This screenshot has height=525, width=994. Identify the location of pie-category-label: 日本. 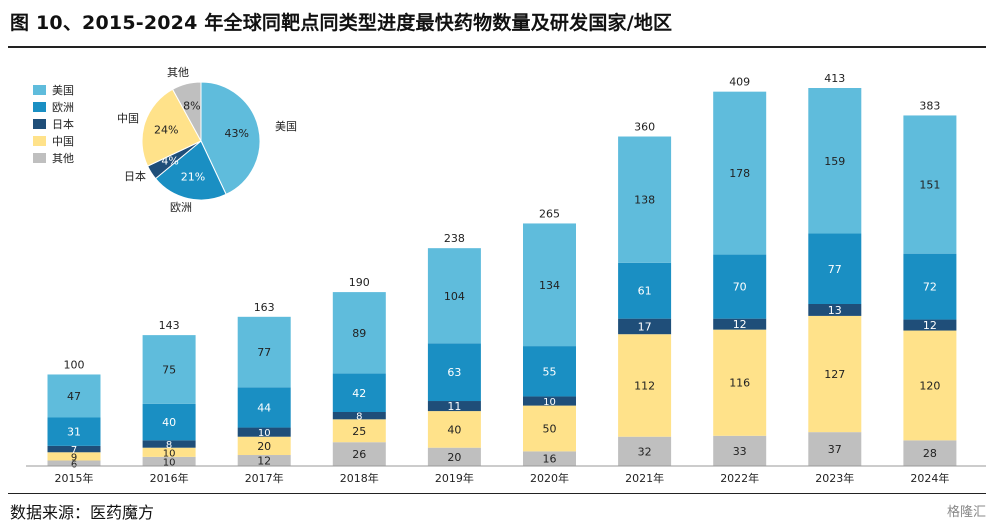
(135, 176).